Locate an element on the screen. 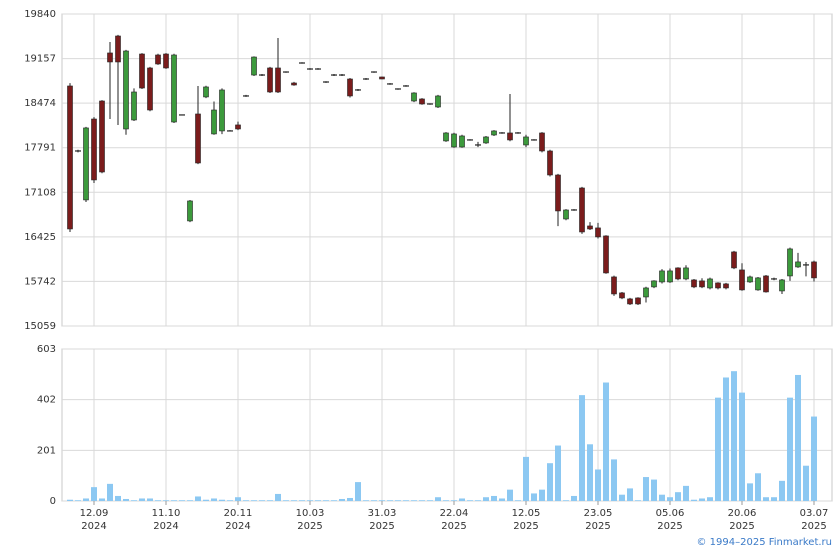 The height and width of the screenshot is (550, 840). x-tick-label: 23.05 is located at coordinates (598, 513).